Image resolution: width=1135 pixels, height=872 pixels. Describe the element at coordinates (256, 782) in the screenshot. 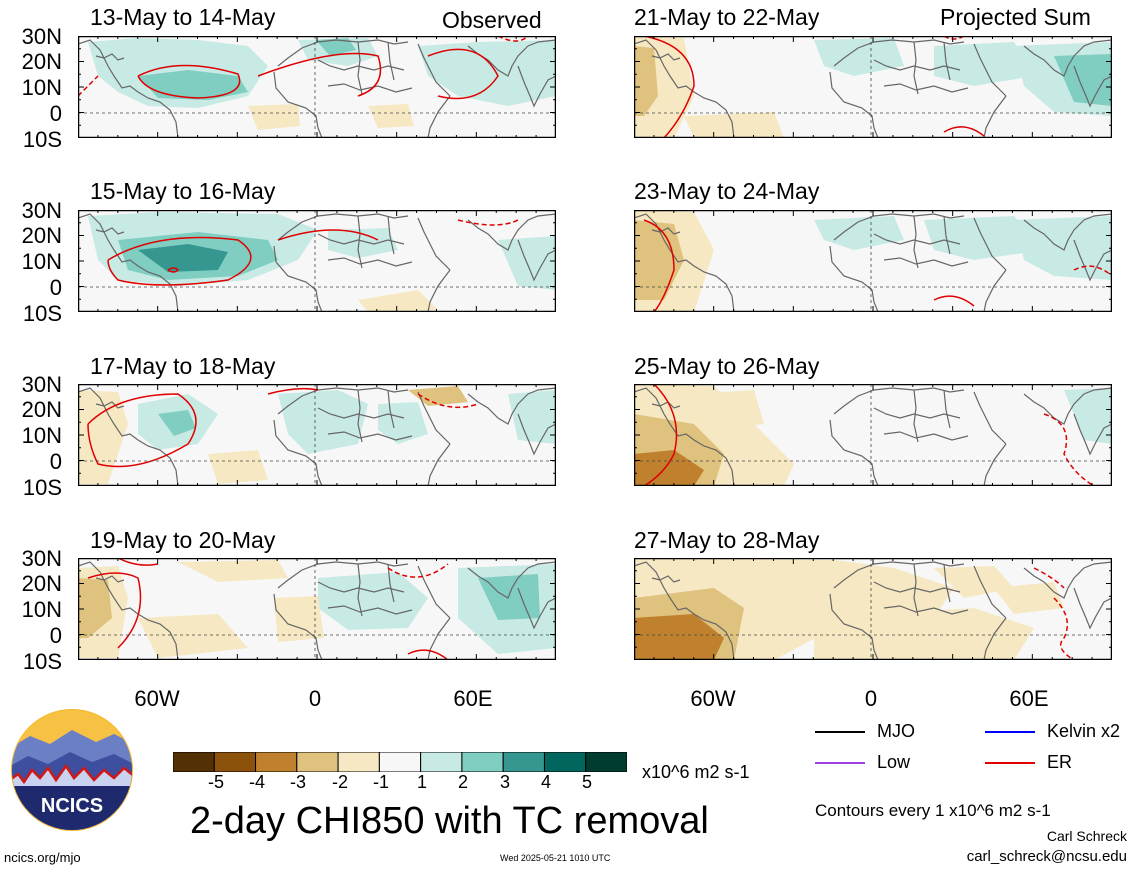

I see `colorbar-tick: -4` at that location.